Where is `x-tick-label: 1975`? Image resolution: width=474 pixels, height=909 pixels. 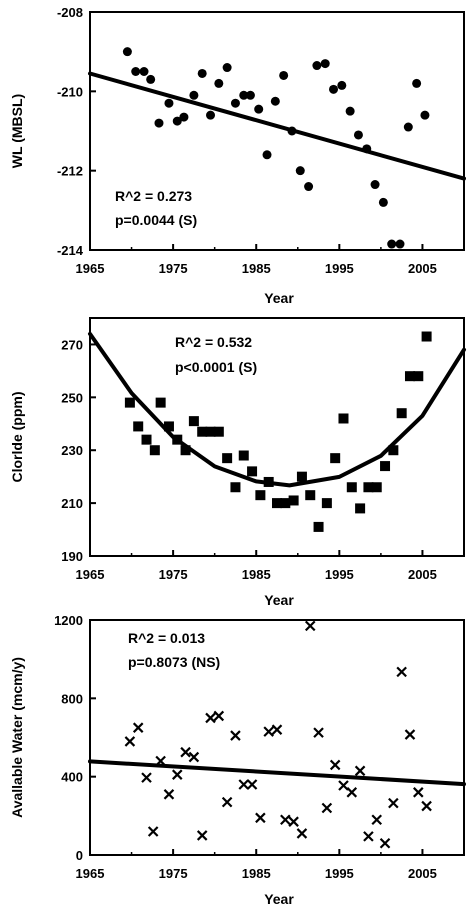
x-tick-label: 1975 is located at coordinates (173, 268).